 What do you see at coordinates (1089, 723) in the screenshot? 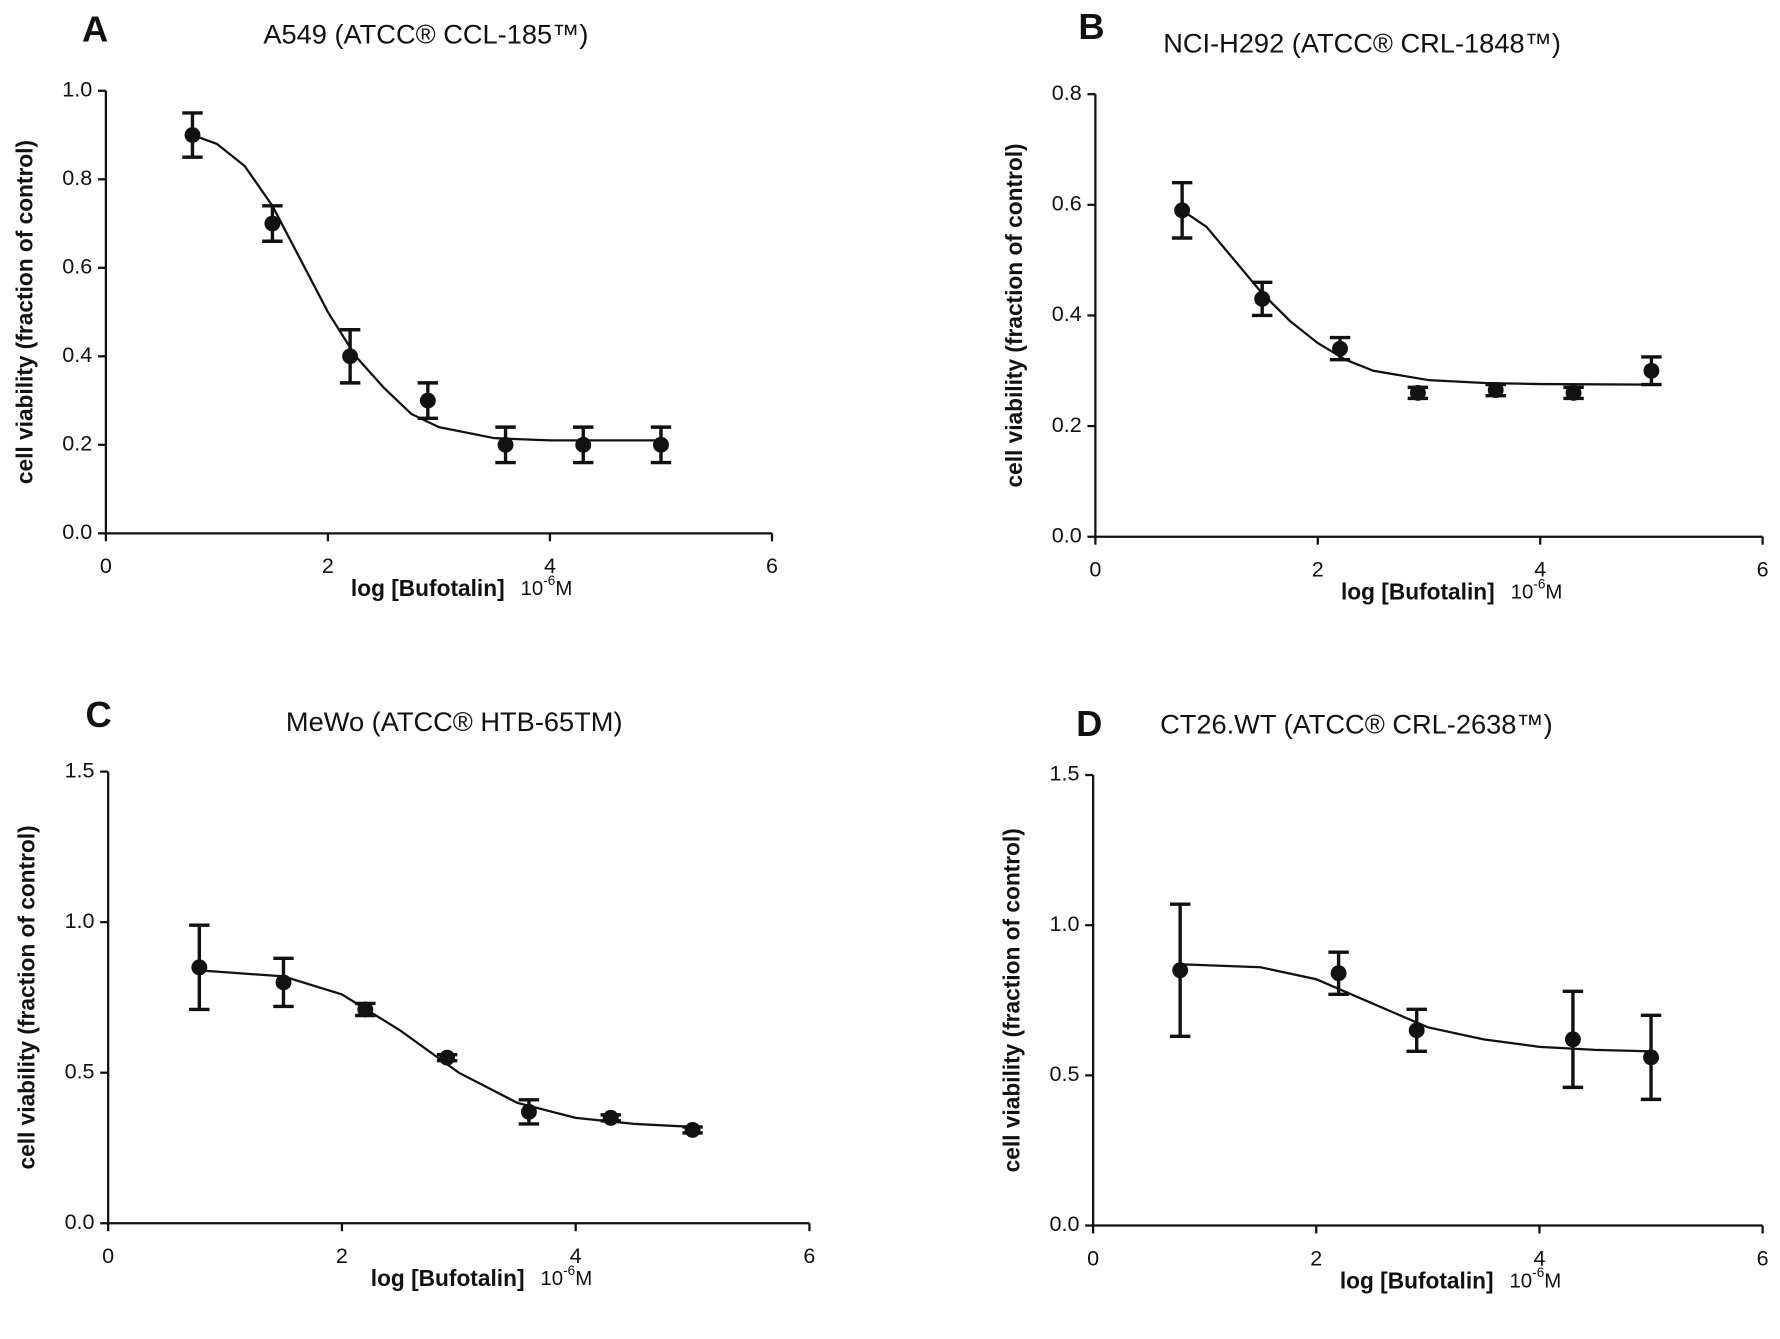
I see `panel-label: D` at bounding box center [1089, 723].